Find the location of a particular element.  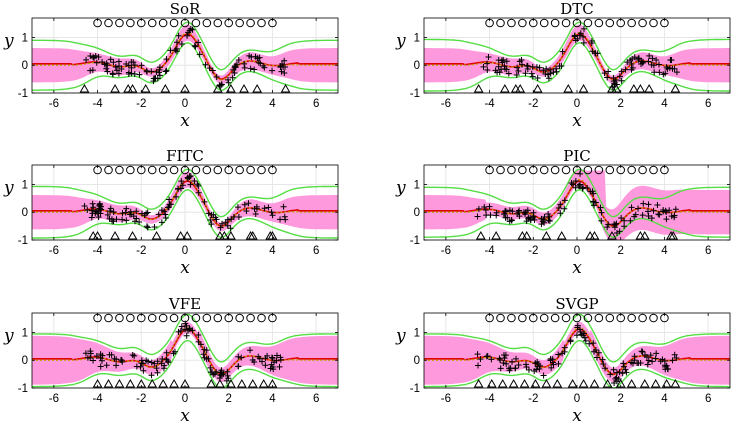

lower-bound-line is located at coordinates (185, 214).